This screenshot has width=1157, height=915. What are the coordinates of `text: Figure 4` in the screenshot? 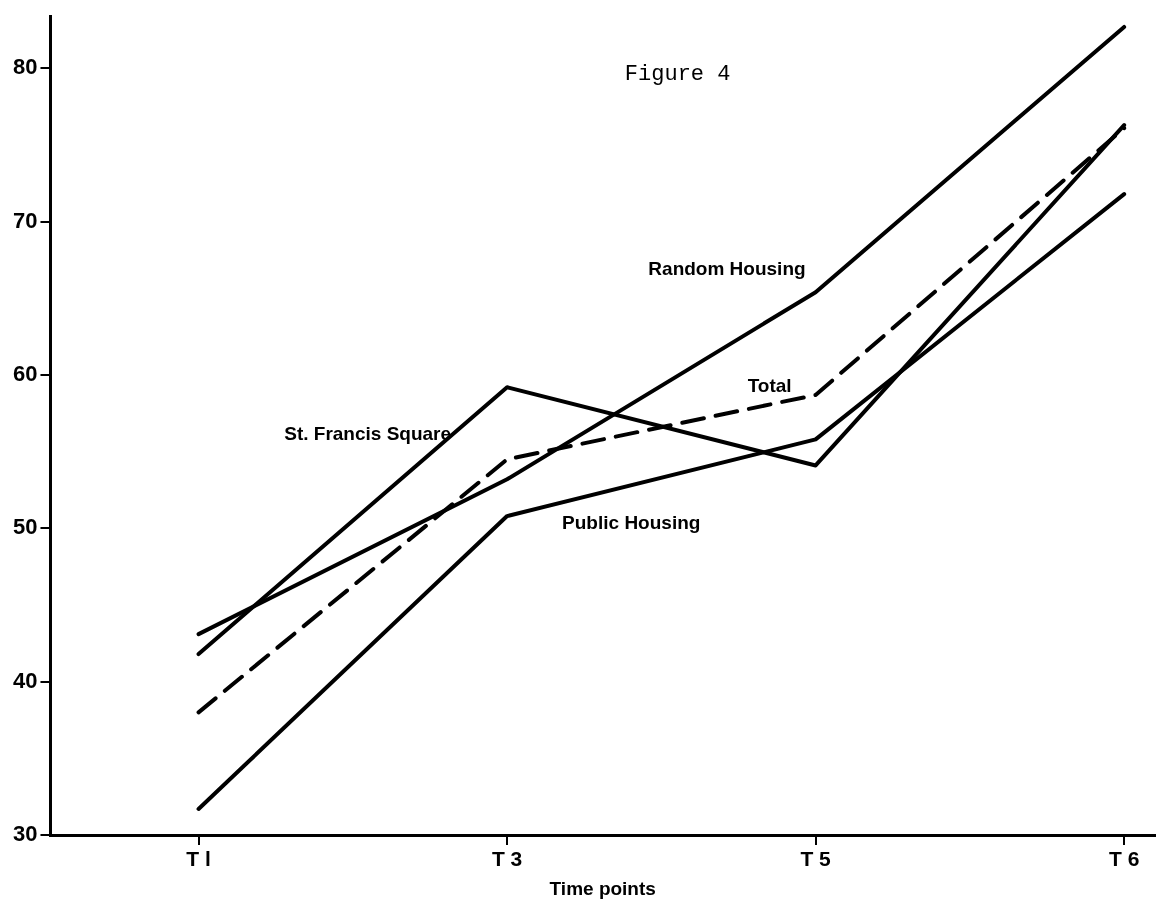 It's located at (677, 75).